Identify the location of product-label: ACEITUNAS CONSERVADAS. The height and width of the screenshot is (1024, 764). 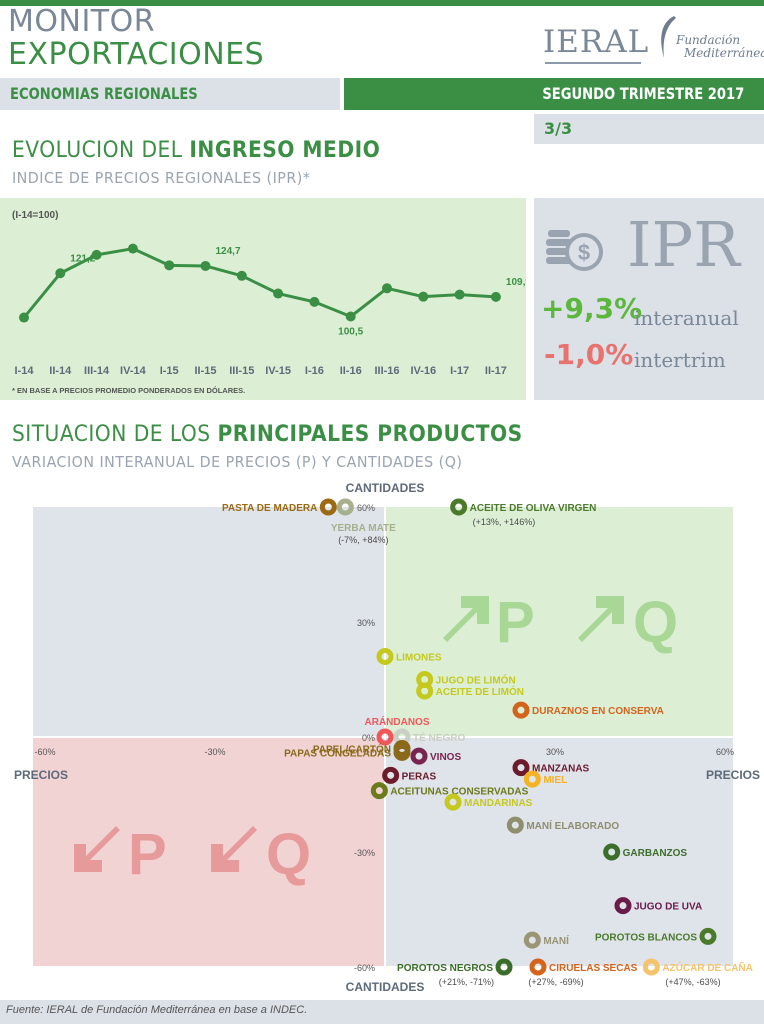
(459, 792).